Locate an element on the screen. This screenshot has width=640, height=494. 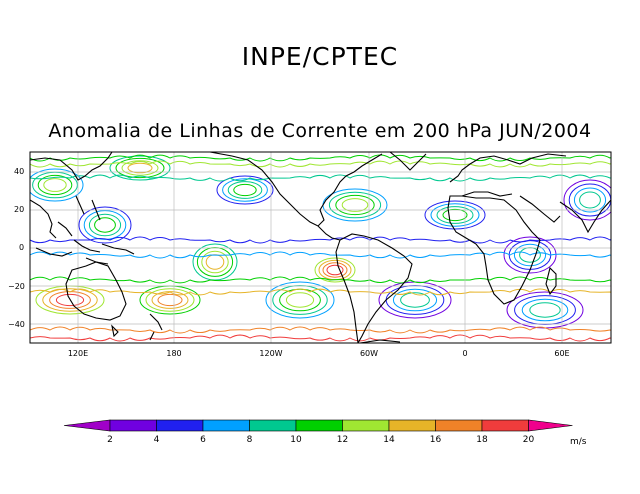
colorbar-tick-label: 10 is located at coordinates (296, 440).